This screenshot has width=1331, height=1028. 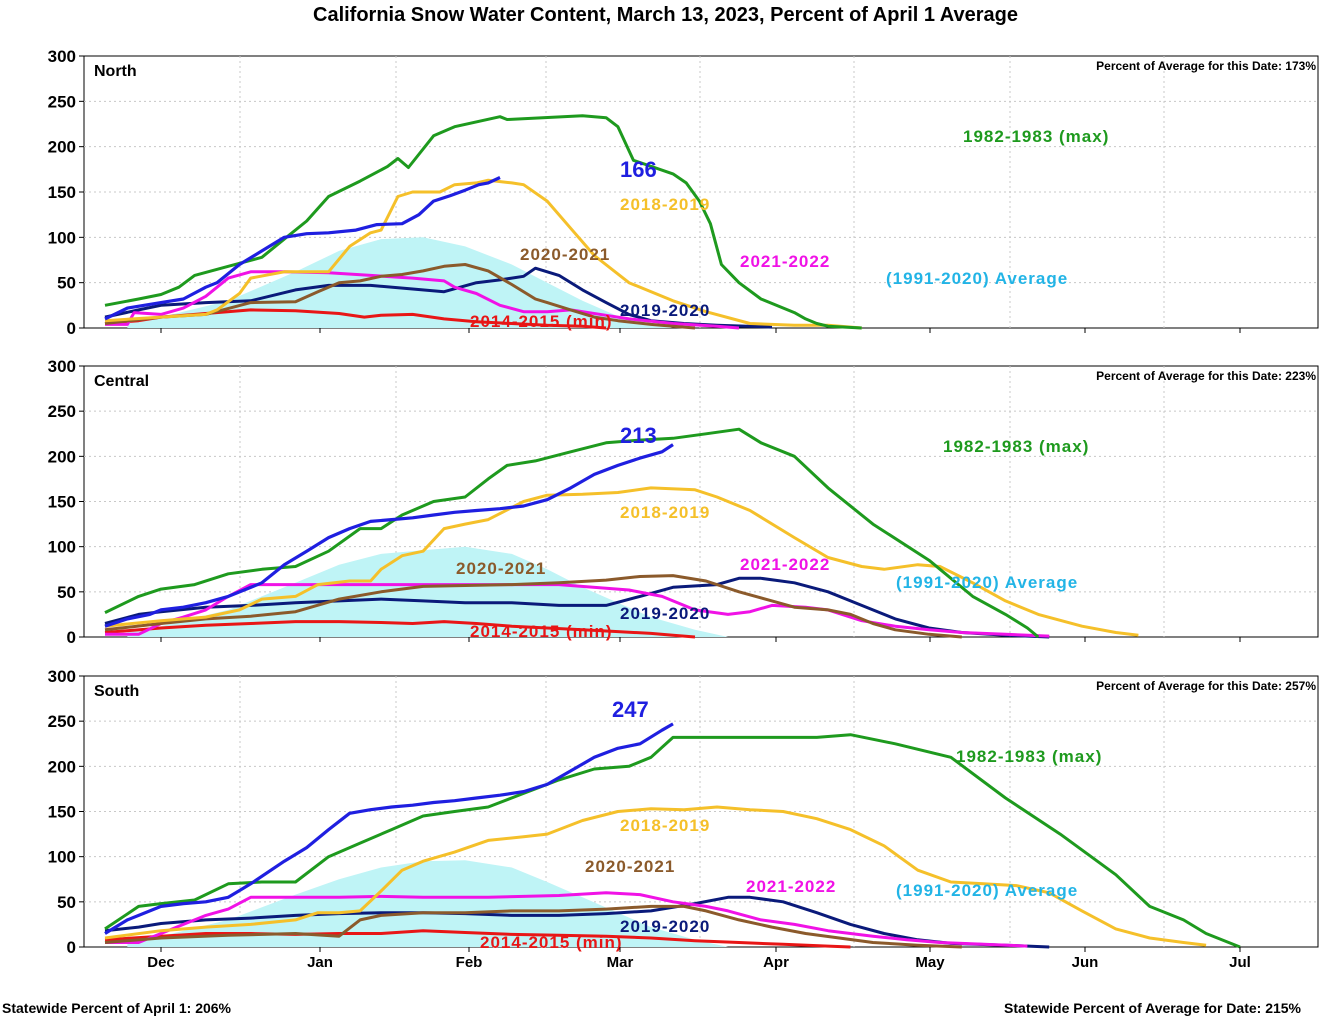 What do you see at coordinates (116, 1008) in the screenshot?
I see `statewide-april1-percent: Statewide Percent of April 1: 206%` at bounding box center [116, 1008].